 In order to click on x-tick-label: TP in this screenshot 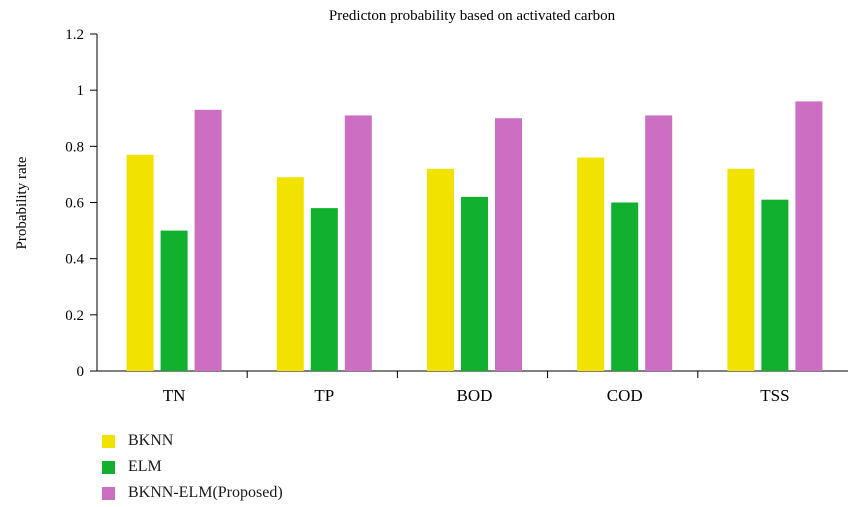, I will do `click(324, 395)`.